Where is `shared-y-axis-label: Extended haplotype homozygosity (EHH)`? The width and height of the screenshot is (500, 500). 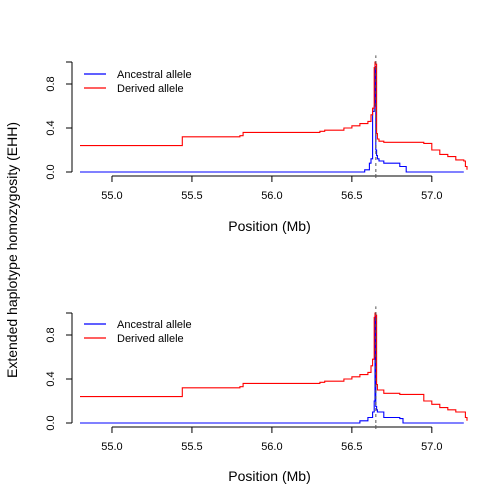 shared-y-axis-label: Extended haplotype homozygosity (EHH) is located at coordinates (12, 250).